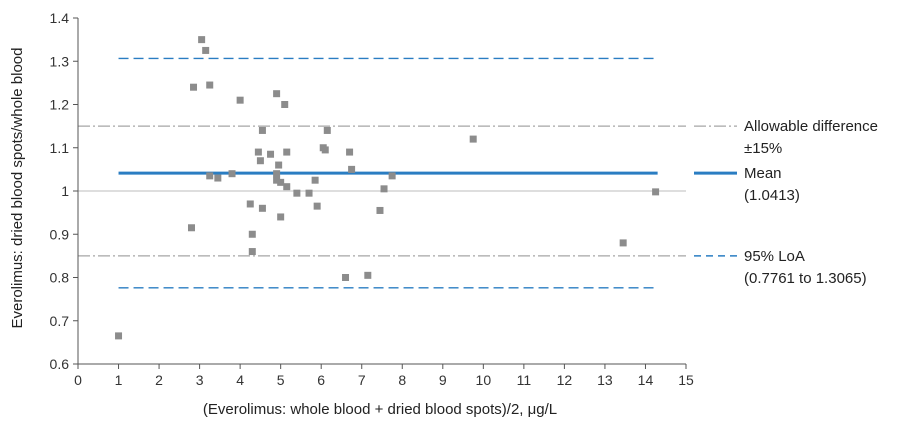 The image size is (912, 424). What do you see at coordinates (321, 380) in the screenshot?
I see `x-tick-label: 6` at bounding box center [321, 380].